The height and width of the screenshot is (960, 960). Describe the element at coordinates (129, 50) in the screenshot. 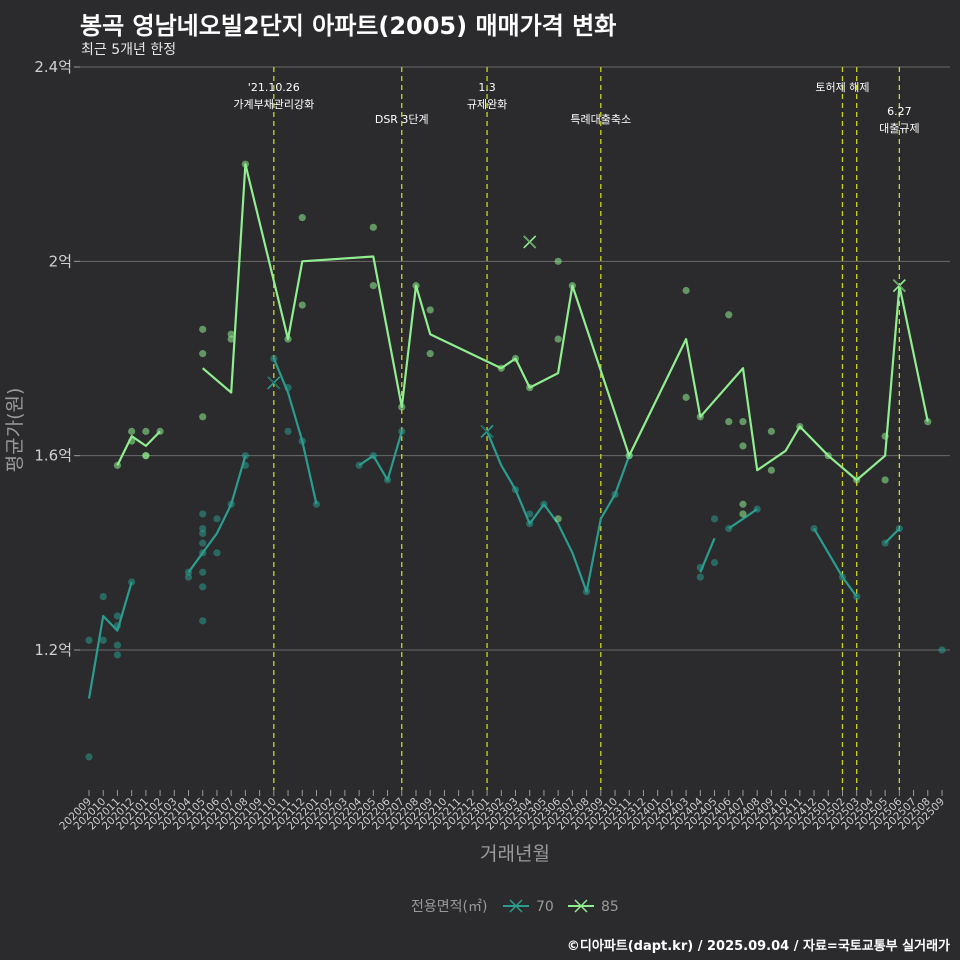

I see `chart-subtitle: 최근 5개년 한정` at that location.